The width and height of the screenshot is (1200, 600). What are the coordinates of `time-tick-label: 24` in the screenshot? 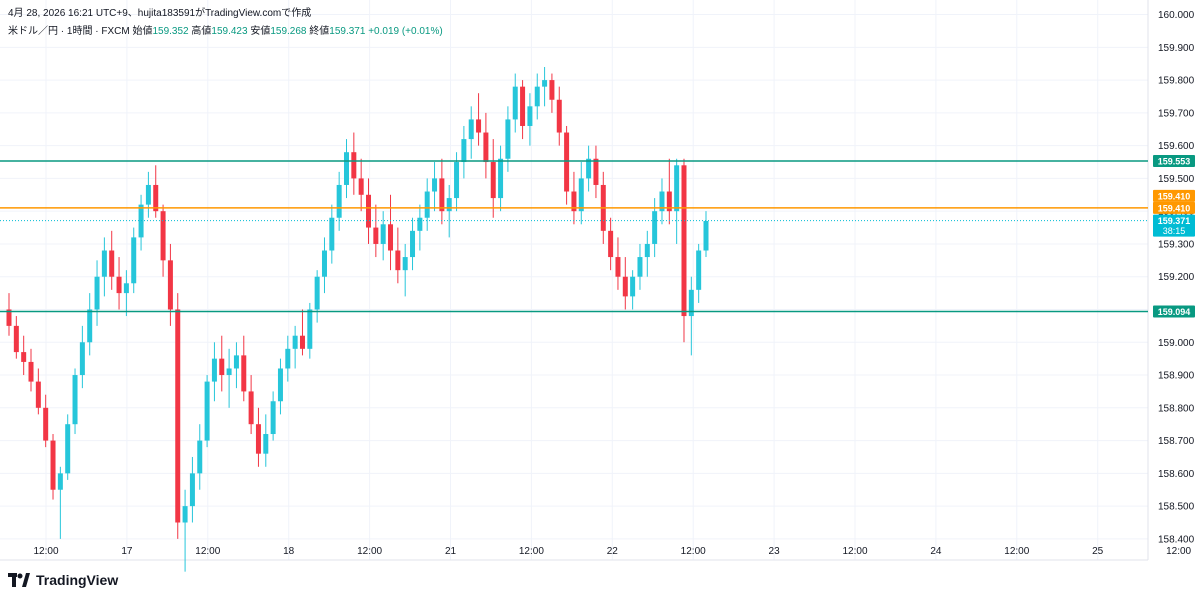 It's located at (936, 551).